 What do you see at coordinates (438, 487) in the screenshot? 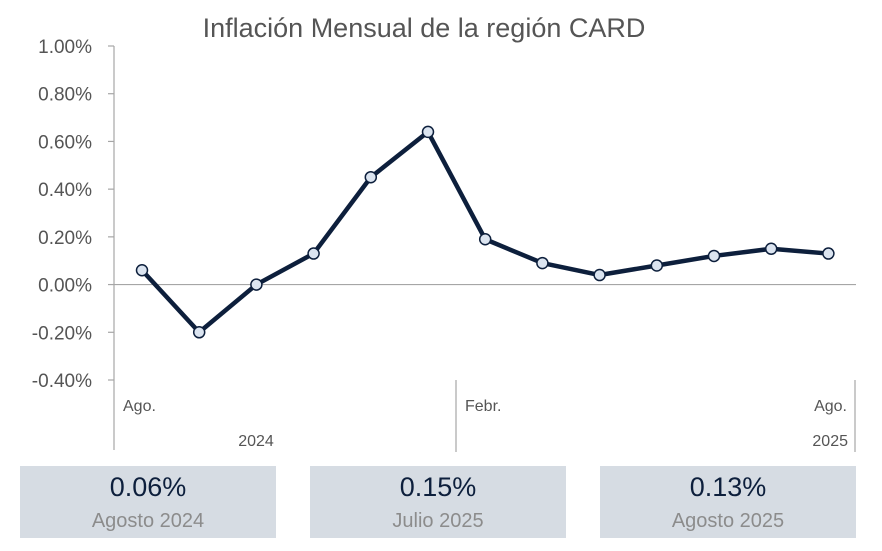
I see `summary-value: 0.15%` at bounding box center [438, 487].